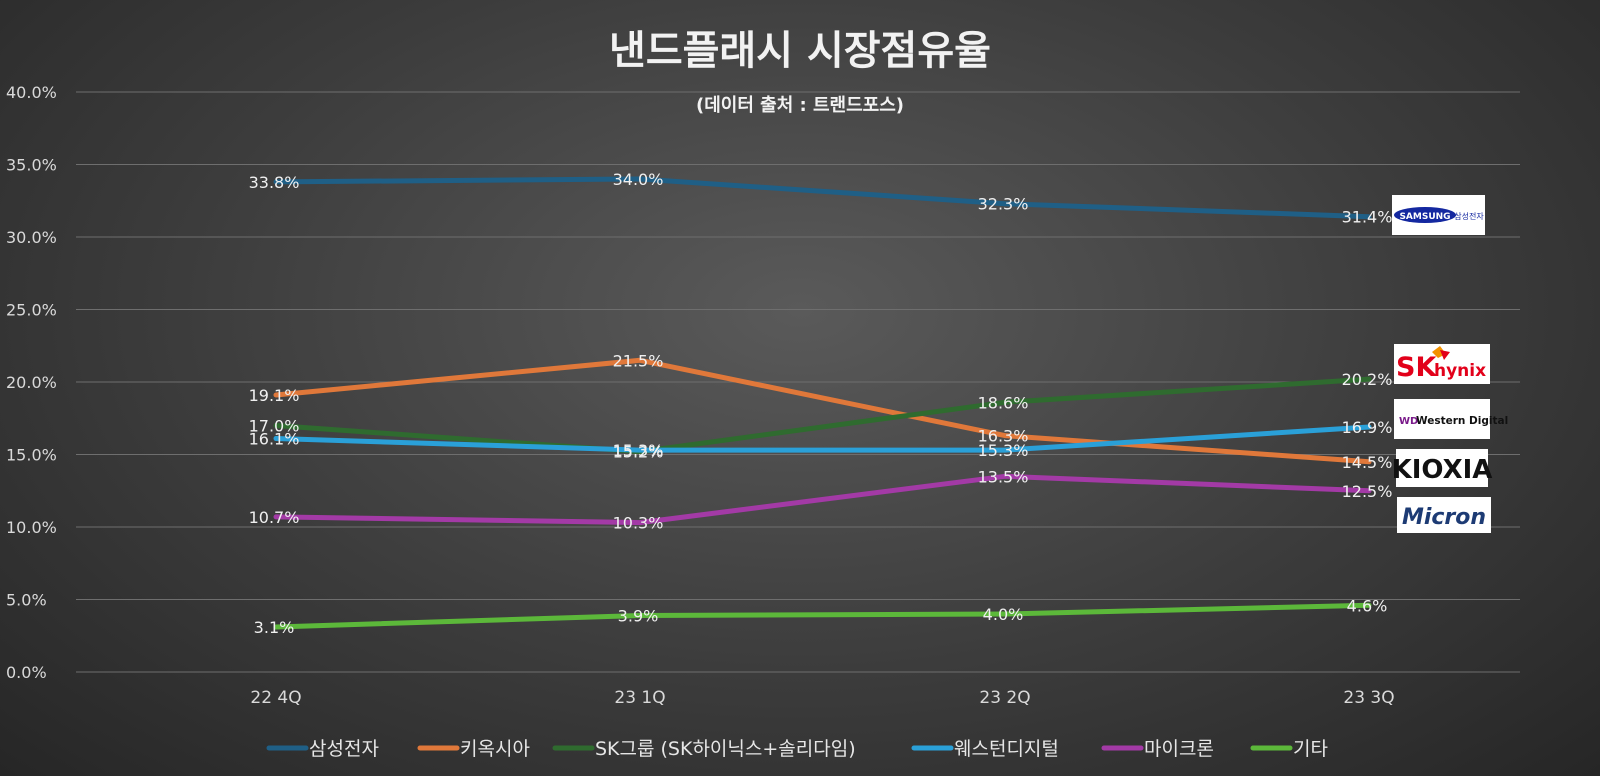 This screenshot has height=776, width=1600. What do you see at coordinates (1310, 749) in the screenshot?
I see `legend-label: 기타` at bounding box center [1310, 749].